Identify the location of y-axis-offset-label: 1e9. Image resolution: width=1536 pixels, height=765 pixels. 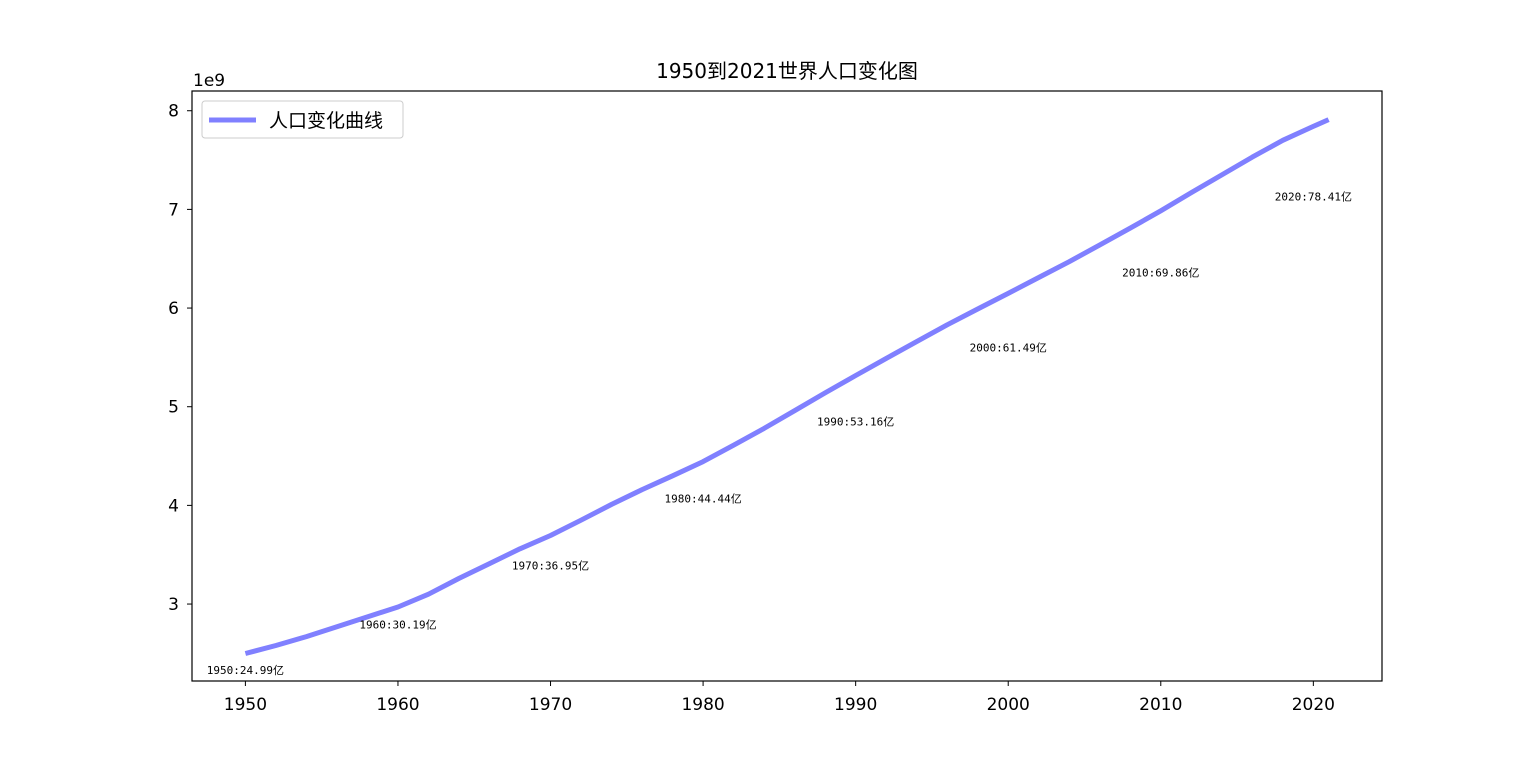
(209, 81).